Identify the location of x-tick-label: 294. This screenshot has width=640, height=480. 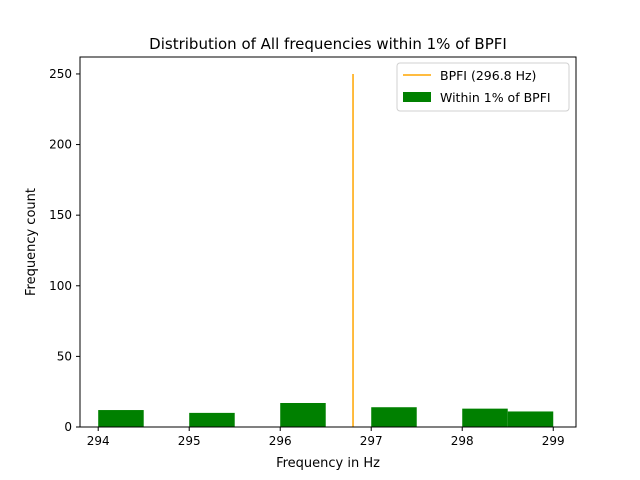
(98, 441).